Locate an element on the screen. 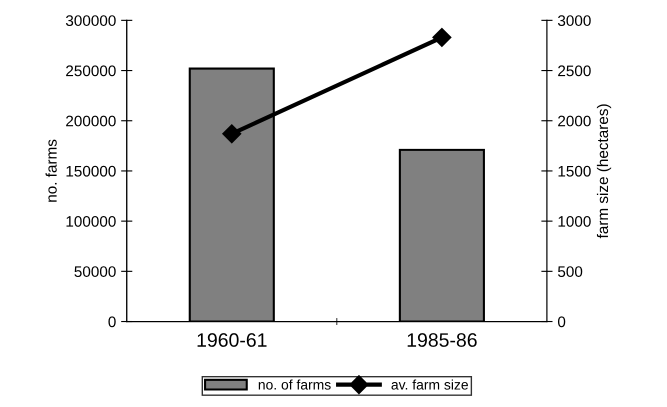  y-tick-label: 0 is located at coordinates (112, 322).